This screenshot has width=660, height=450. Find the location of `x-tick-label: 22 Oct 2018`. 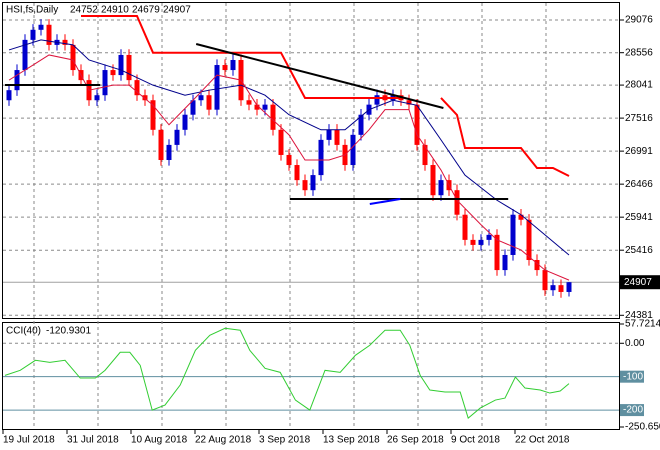

x-tick-label: 22 Oct 2018 is located at coordinates (542, 440).